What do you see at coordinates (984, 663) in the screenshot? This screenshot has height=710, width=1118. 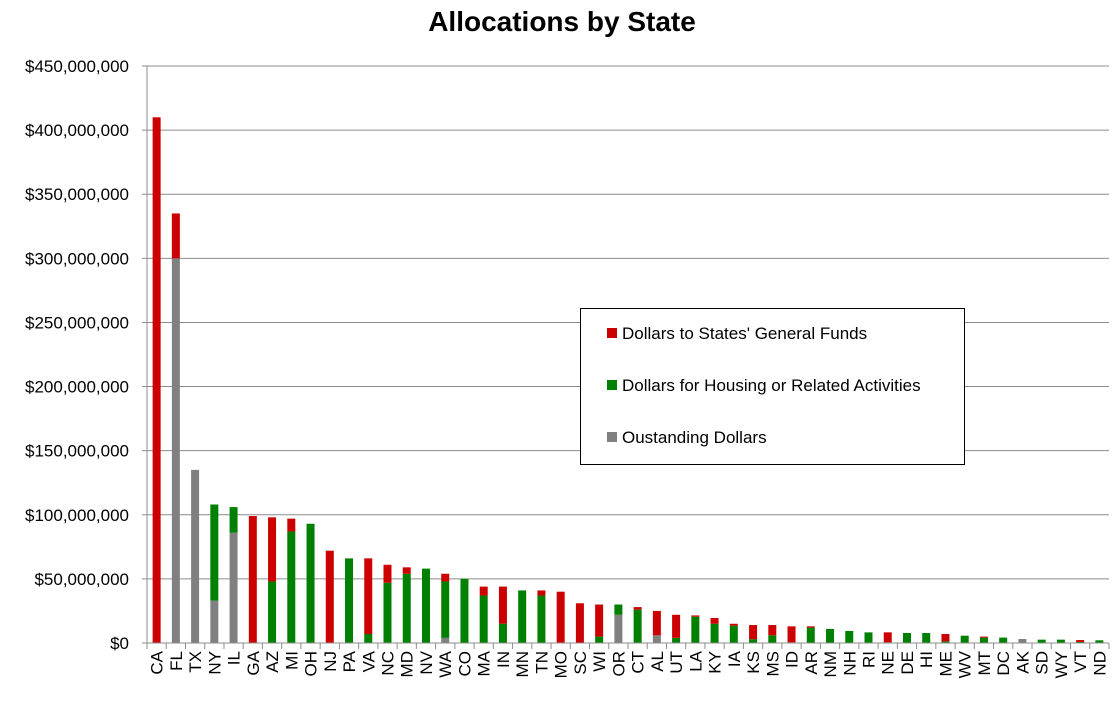 I see `x-tick-label: MT` at bounding box center [984, 663].